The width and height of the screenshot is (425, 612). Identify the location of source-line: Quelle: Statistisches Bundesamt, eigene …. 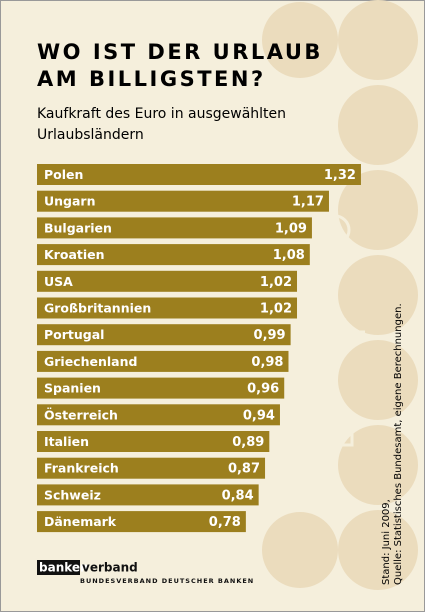
(398, 444).